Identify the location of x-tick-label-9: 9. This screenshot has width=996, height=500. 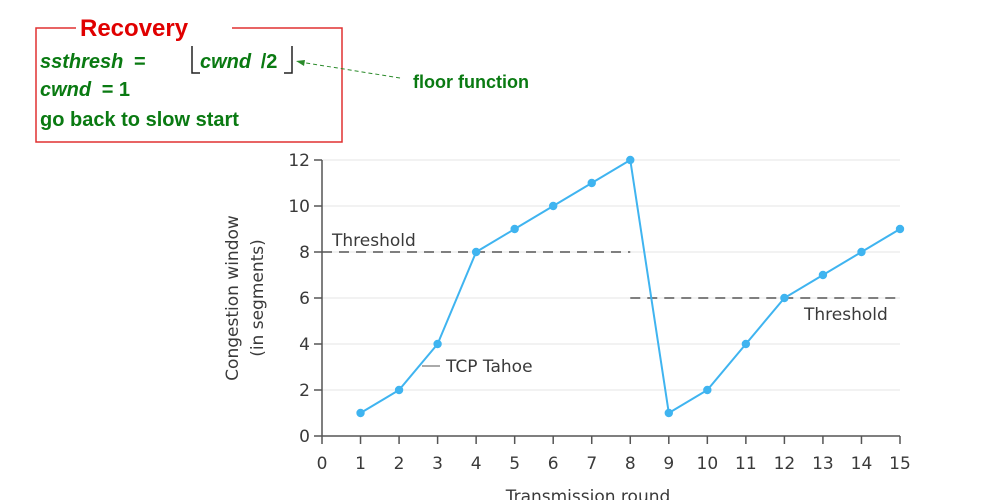
(668, 464).